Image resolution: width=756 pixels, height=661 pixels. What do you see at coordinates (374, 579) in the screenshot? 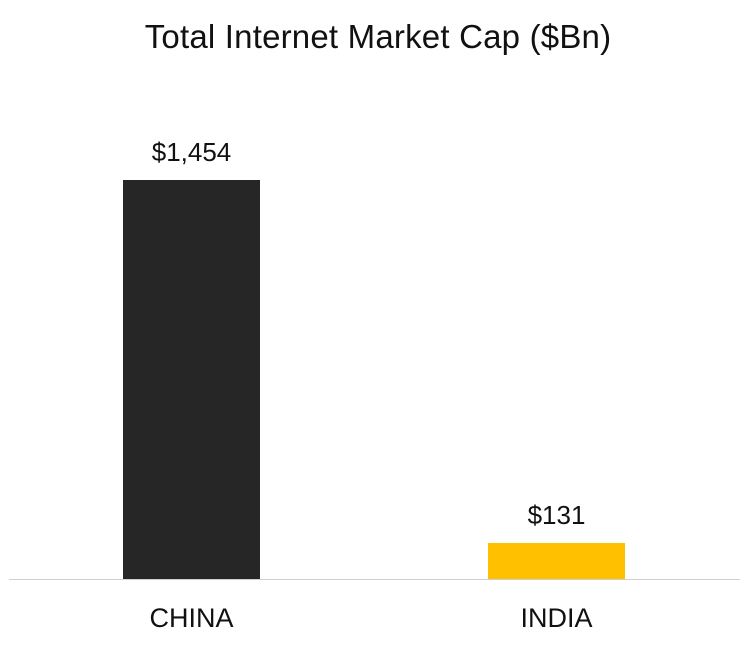
I see `x-axis-baseline` at bounding box center [374, 579].